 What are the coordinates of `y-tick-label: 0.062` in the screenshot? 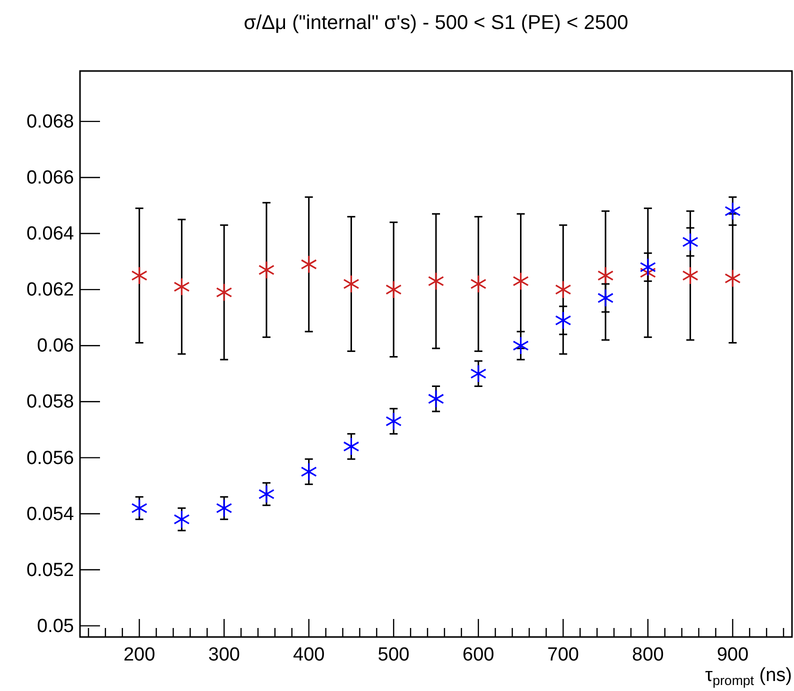 It's located at (50, 290).